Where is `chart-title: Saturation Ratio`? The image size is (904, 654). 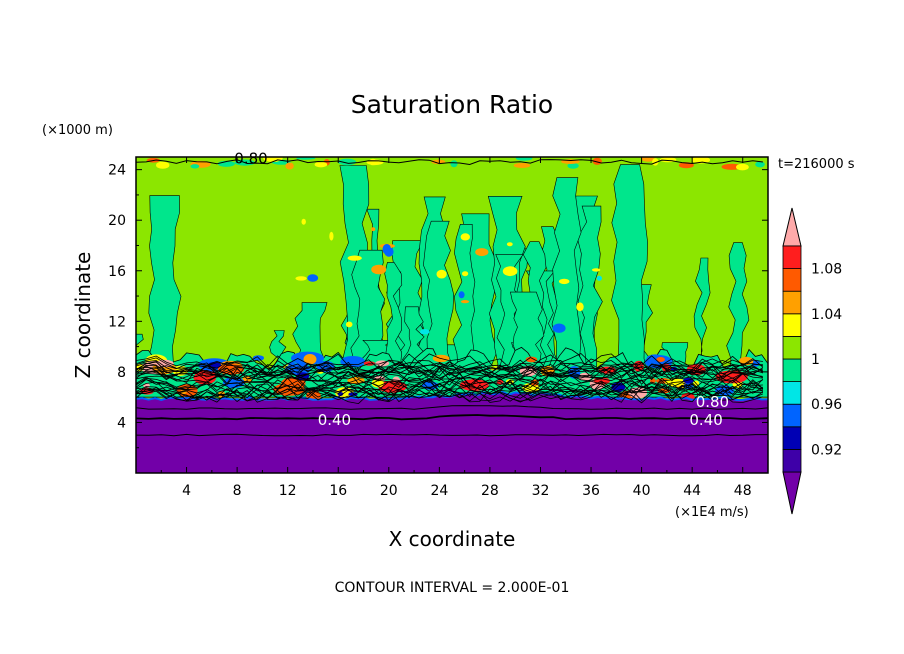 chart-title: Saturation Ratio is located at coordinates (452, 104).